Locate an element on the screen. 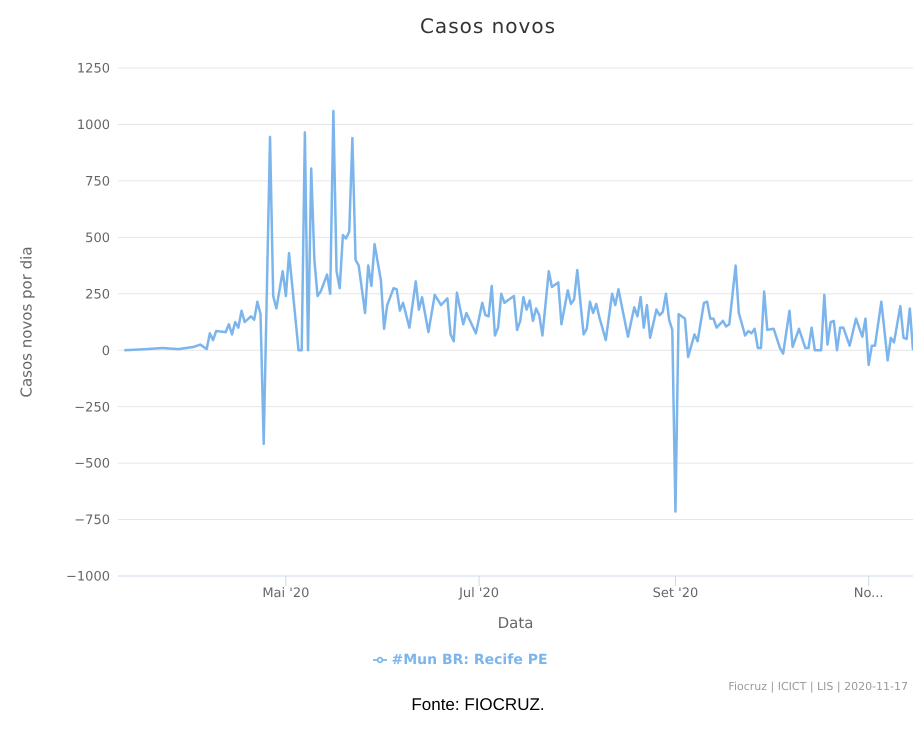 The image size is (917, 738). y-tick-label: 1250 is located at coordinates (93, 69).